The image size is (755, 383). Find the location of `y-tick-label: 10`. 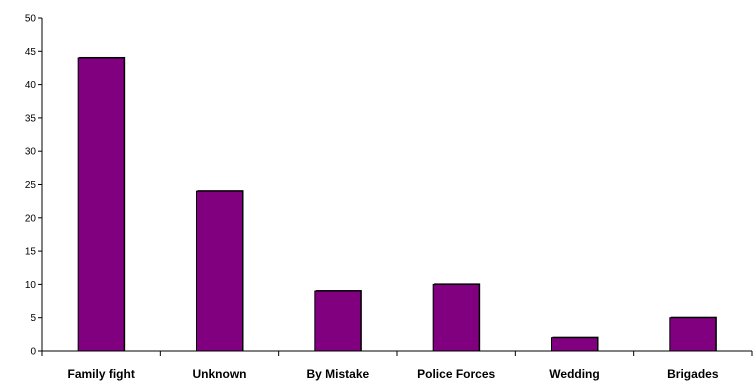

y-tick-label: 10 is located at coordinates (31, 285).